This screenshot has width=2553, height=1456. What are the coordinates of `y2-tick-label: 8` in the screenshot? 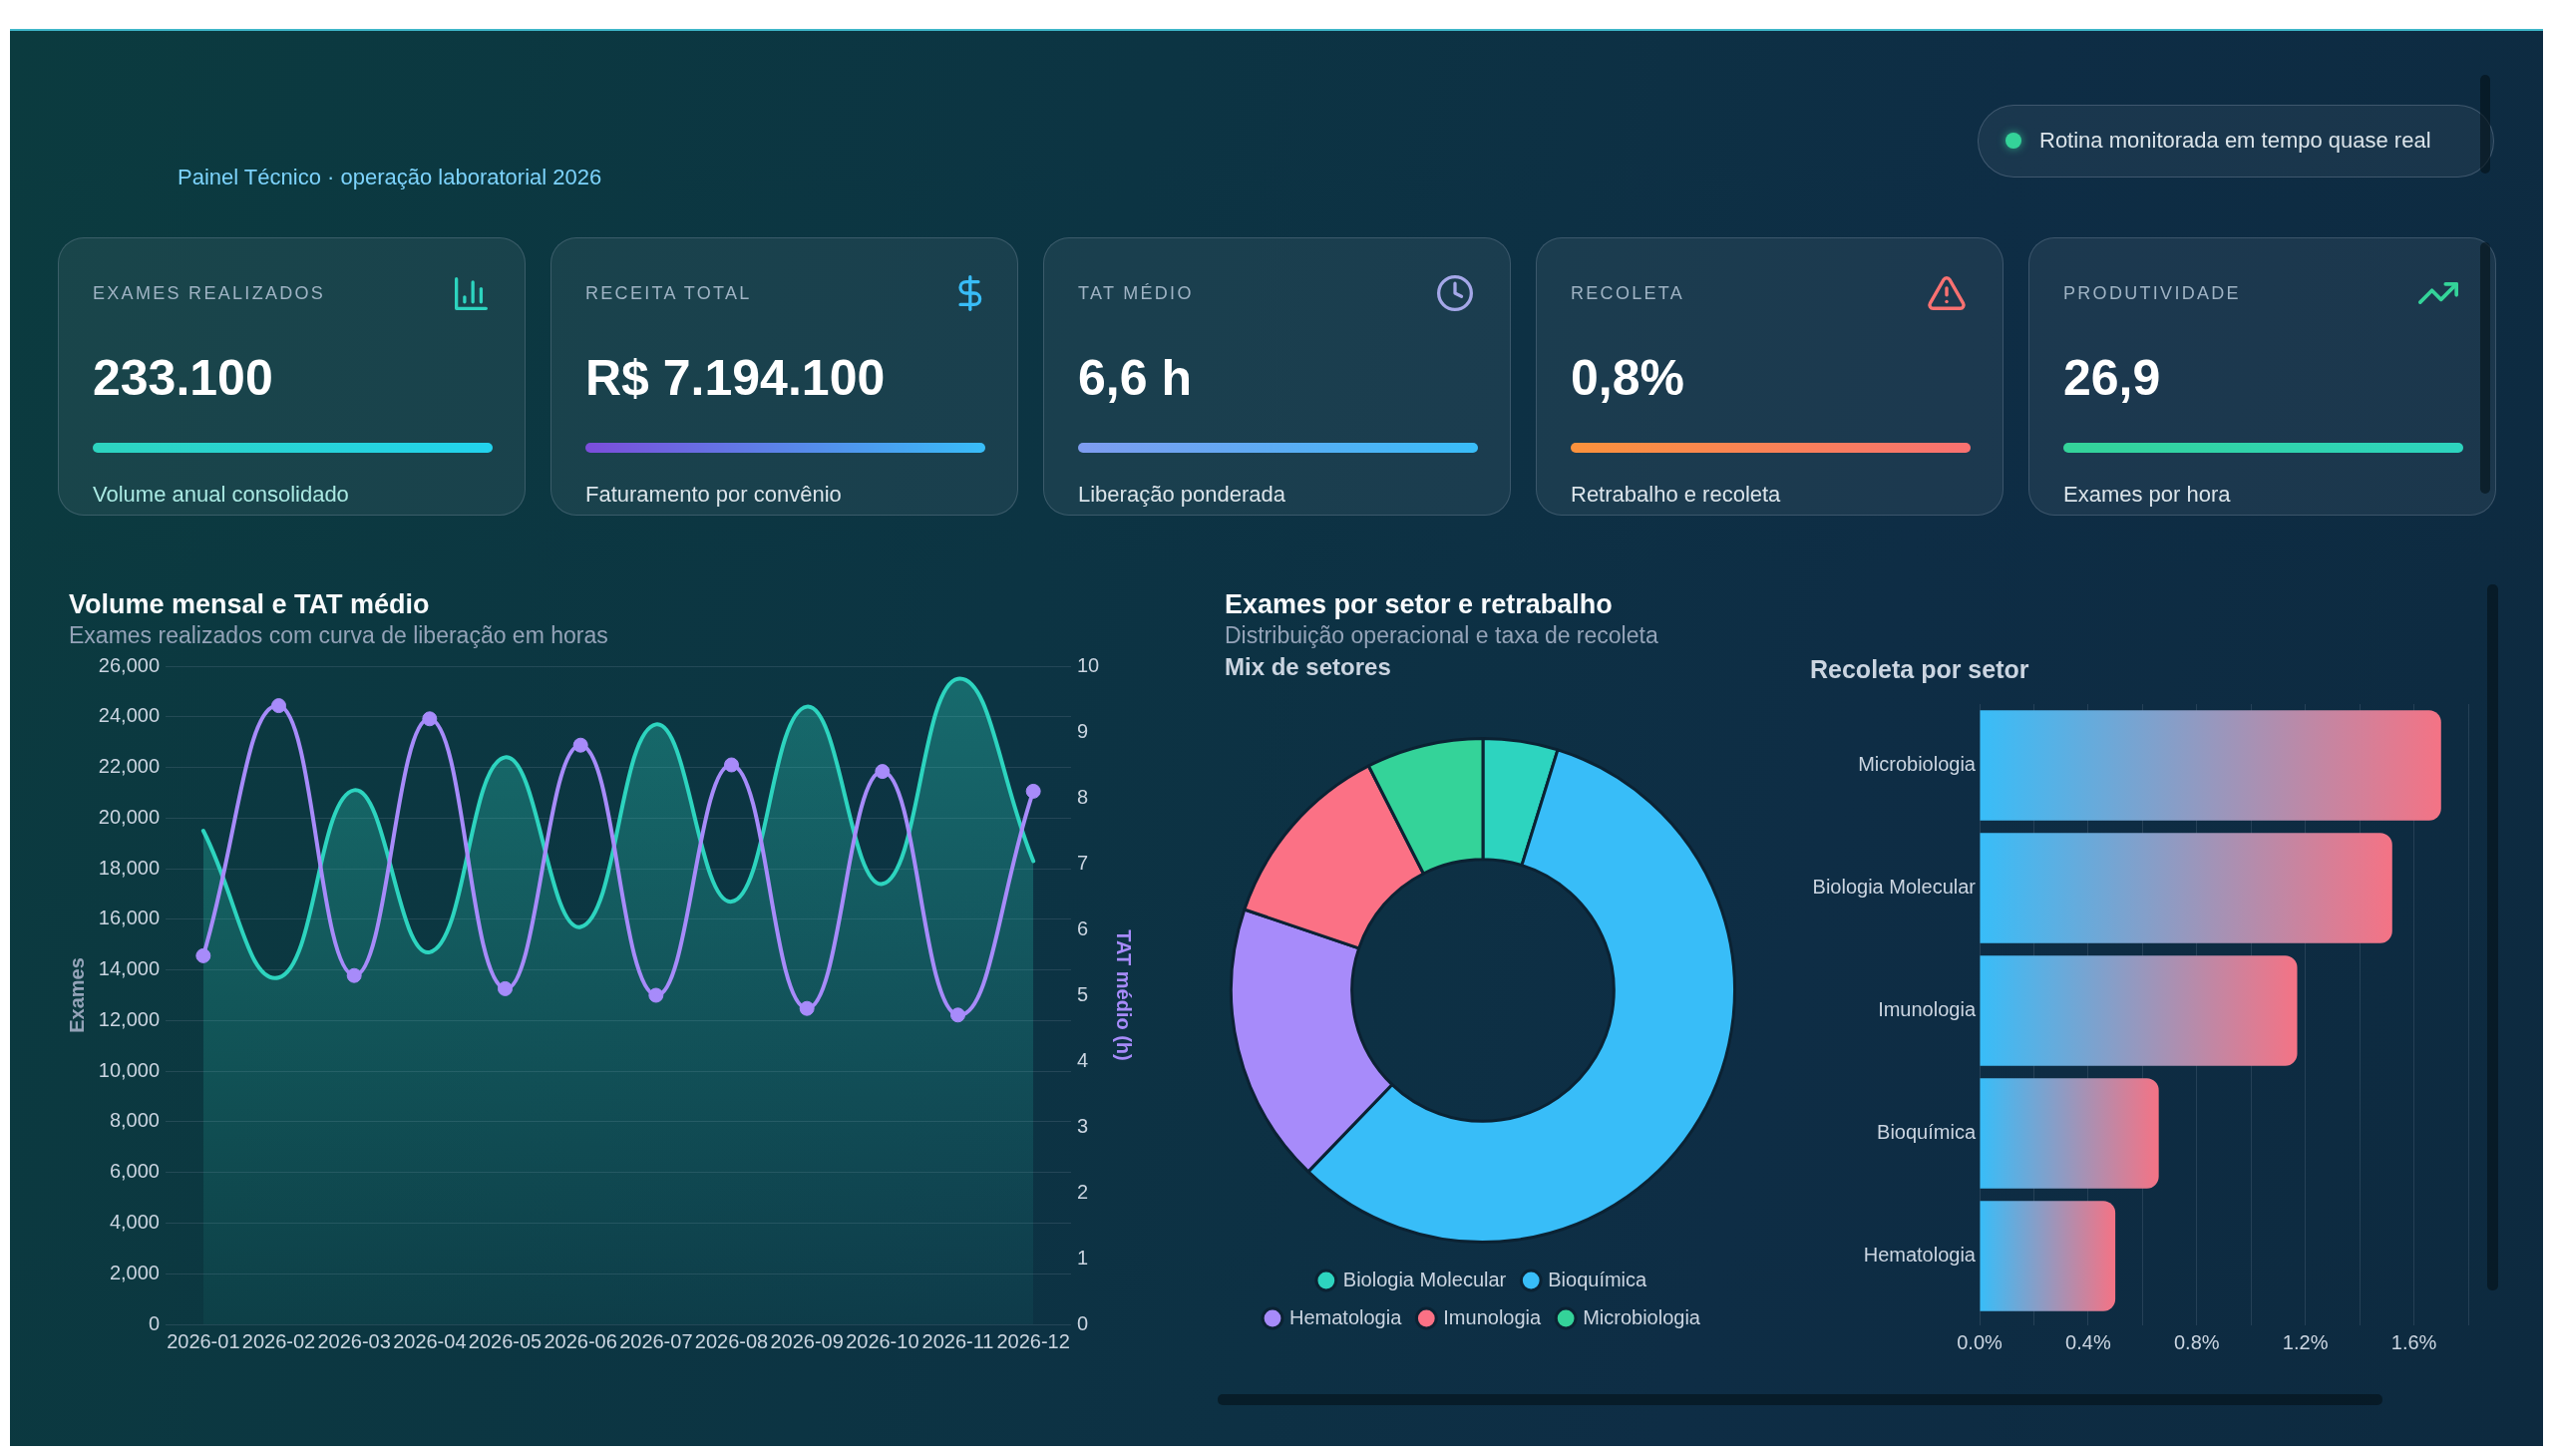 It's located at (1083, 796).